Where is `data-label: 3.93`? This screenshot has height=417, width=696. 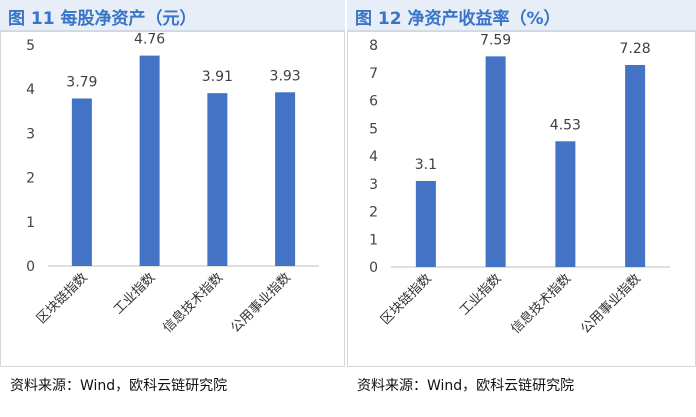 data-label: 3.93 is located at coordinates (285, 76).